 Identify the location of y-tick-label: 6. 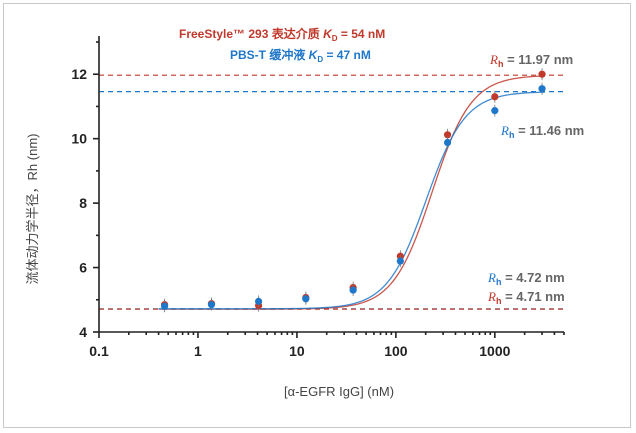
(83, 268).